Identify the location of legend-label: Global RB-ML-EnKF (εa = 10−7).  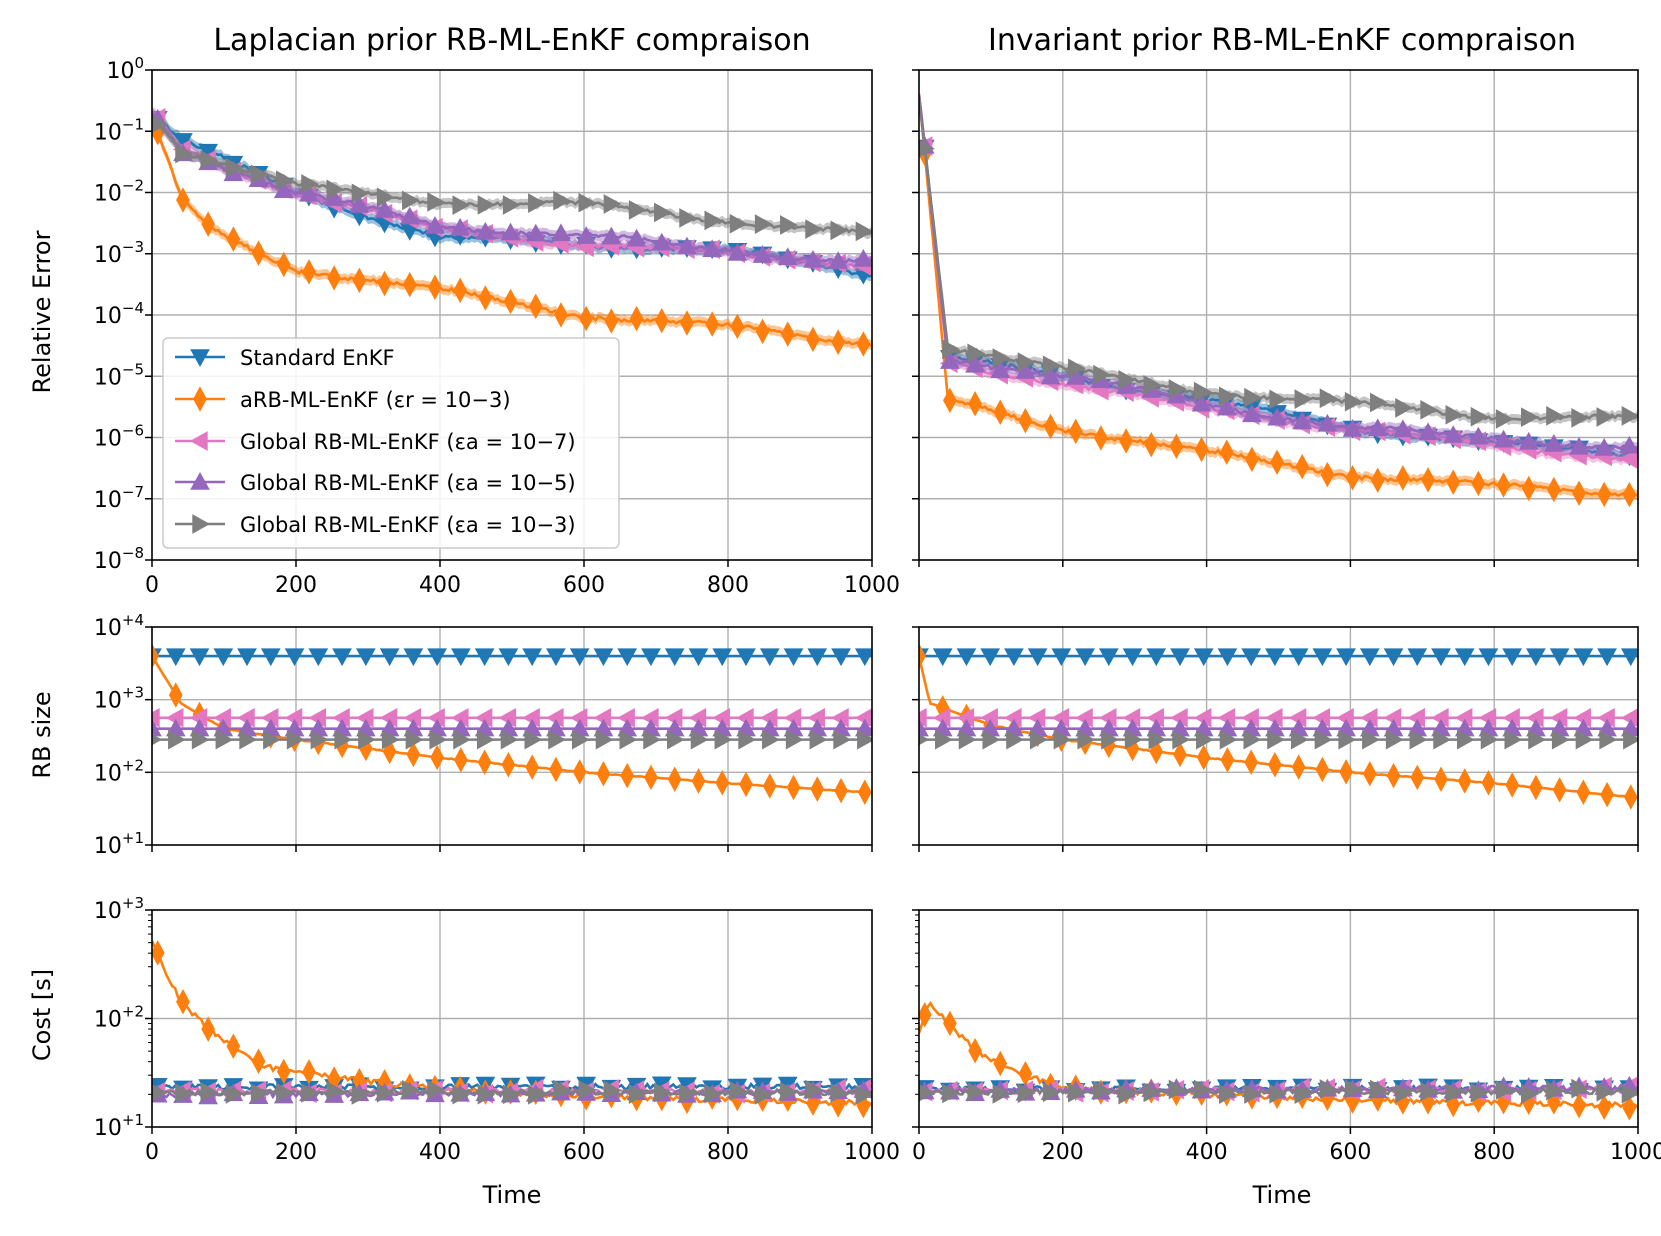
(408, 442).